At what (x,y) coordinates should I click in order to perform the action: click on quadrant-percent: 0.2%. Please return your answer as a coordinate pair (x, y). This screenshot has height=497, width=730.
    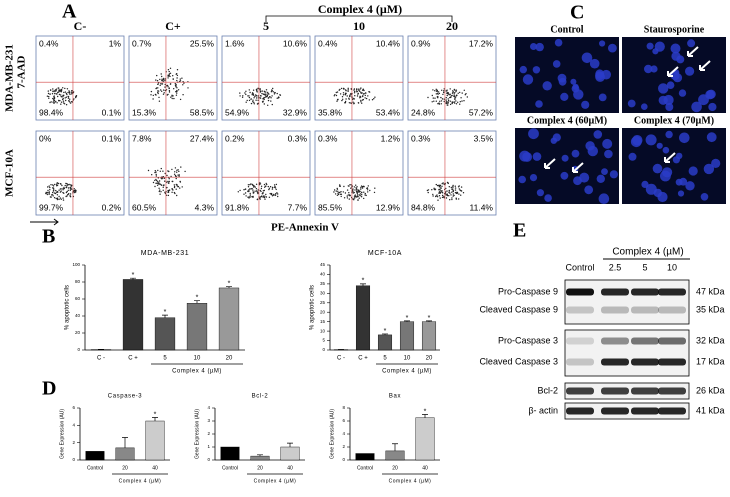
    Looking at the image, I should click on (235, 138).